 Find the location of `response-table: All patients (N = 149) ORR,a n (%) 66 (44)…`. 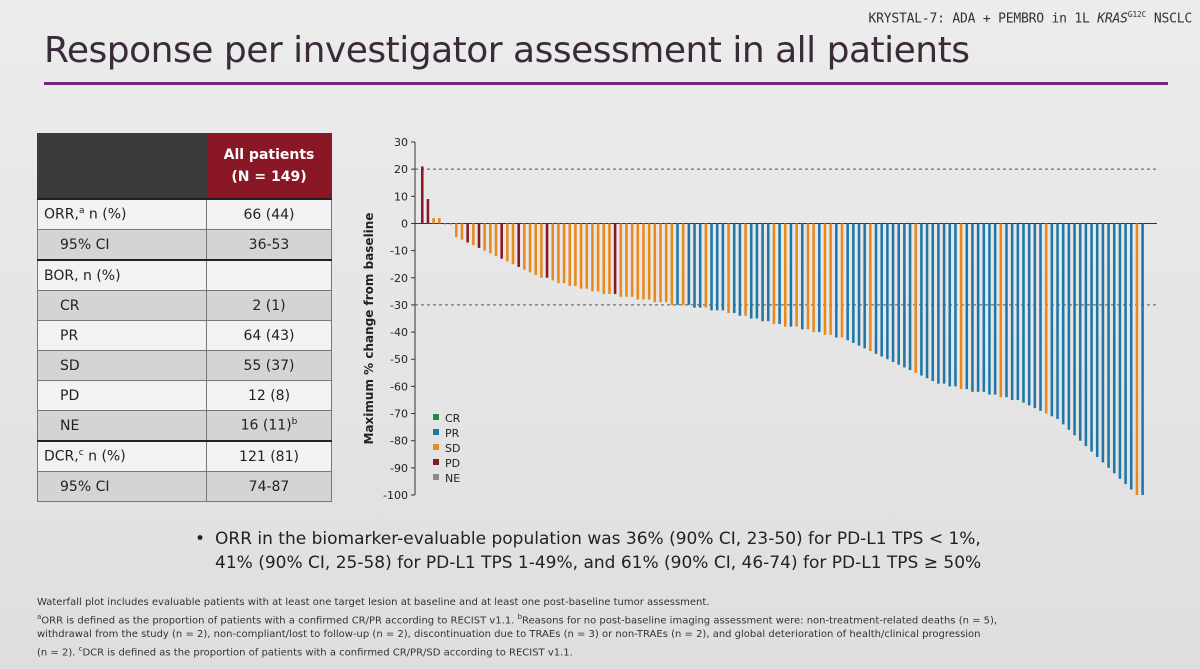

response-table: All patients (N = 149) ORR,a n (%) 66 (44)… is located at coordinates (184, 317).